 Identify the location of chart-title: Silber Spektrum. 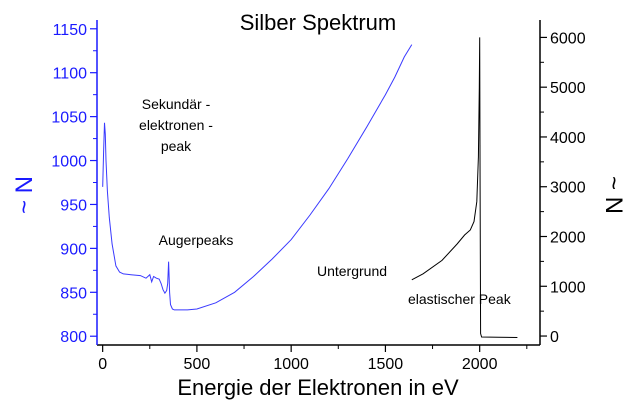
(318, 22).